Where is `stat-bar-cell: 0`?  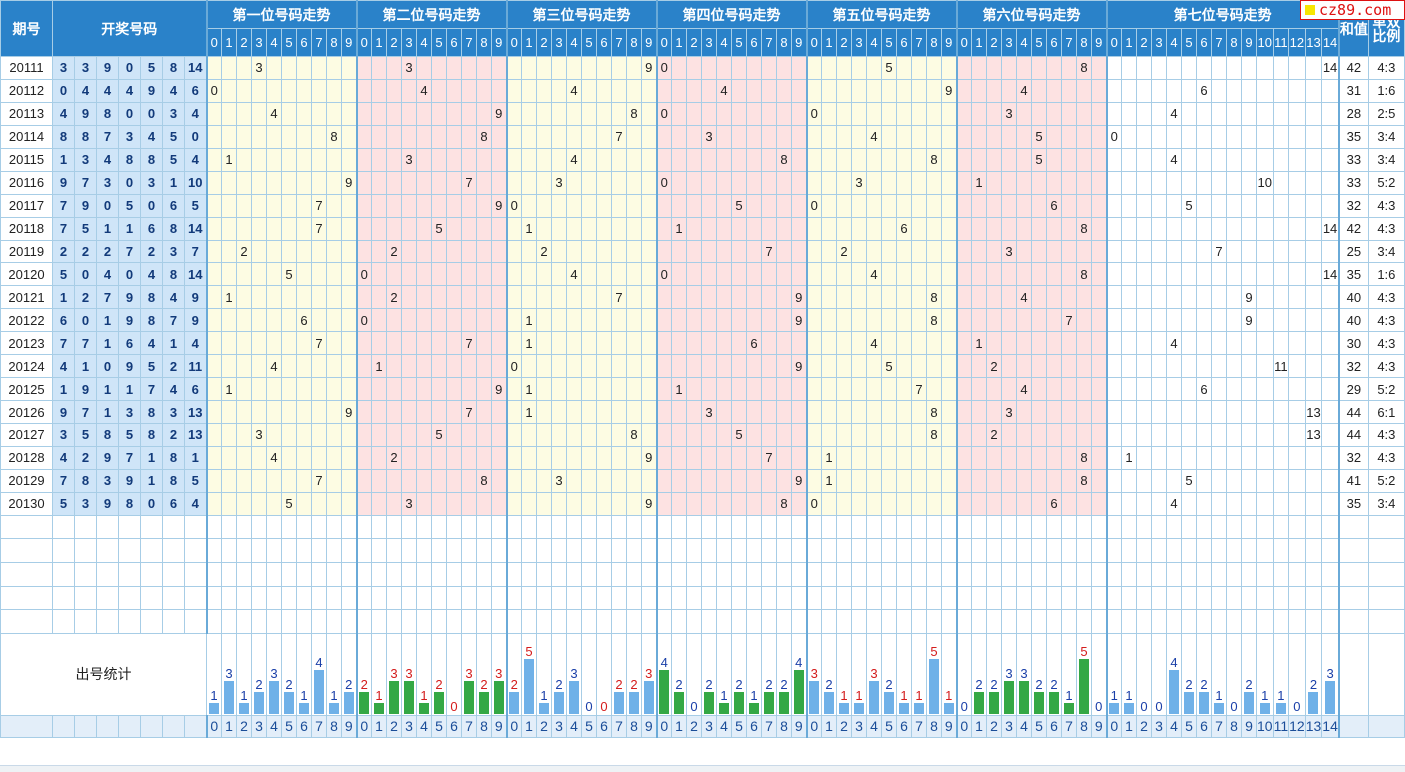 stat-bar-cell: 0 is located at coordinates (454, 674).